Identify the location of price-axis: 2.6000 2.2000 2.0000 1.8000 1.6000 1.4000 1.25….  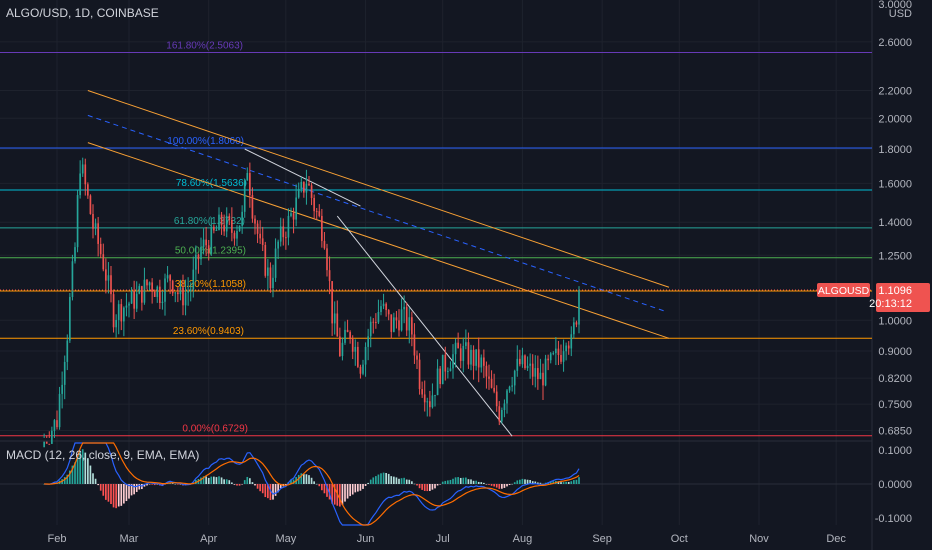
(873, 281).